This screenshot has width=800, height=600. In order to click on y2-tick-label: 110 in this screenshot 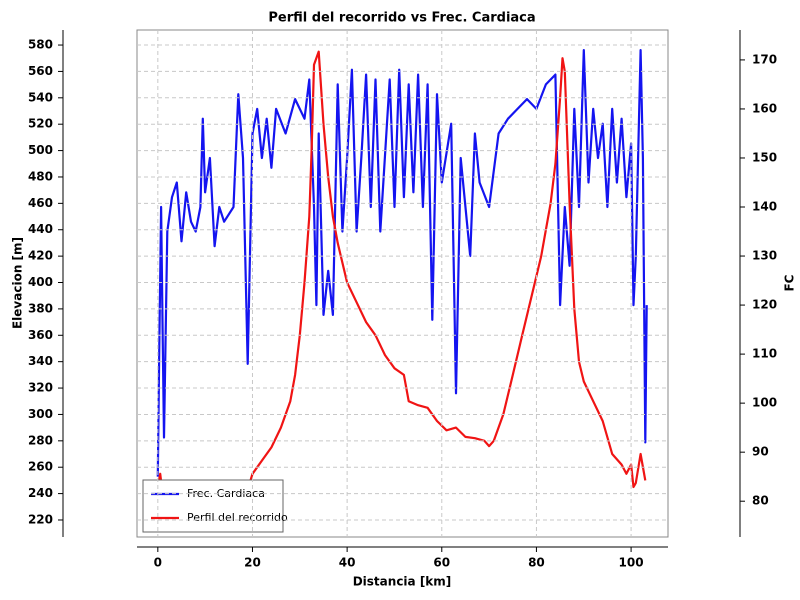, I will do `click(764, 354)`.